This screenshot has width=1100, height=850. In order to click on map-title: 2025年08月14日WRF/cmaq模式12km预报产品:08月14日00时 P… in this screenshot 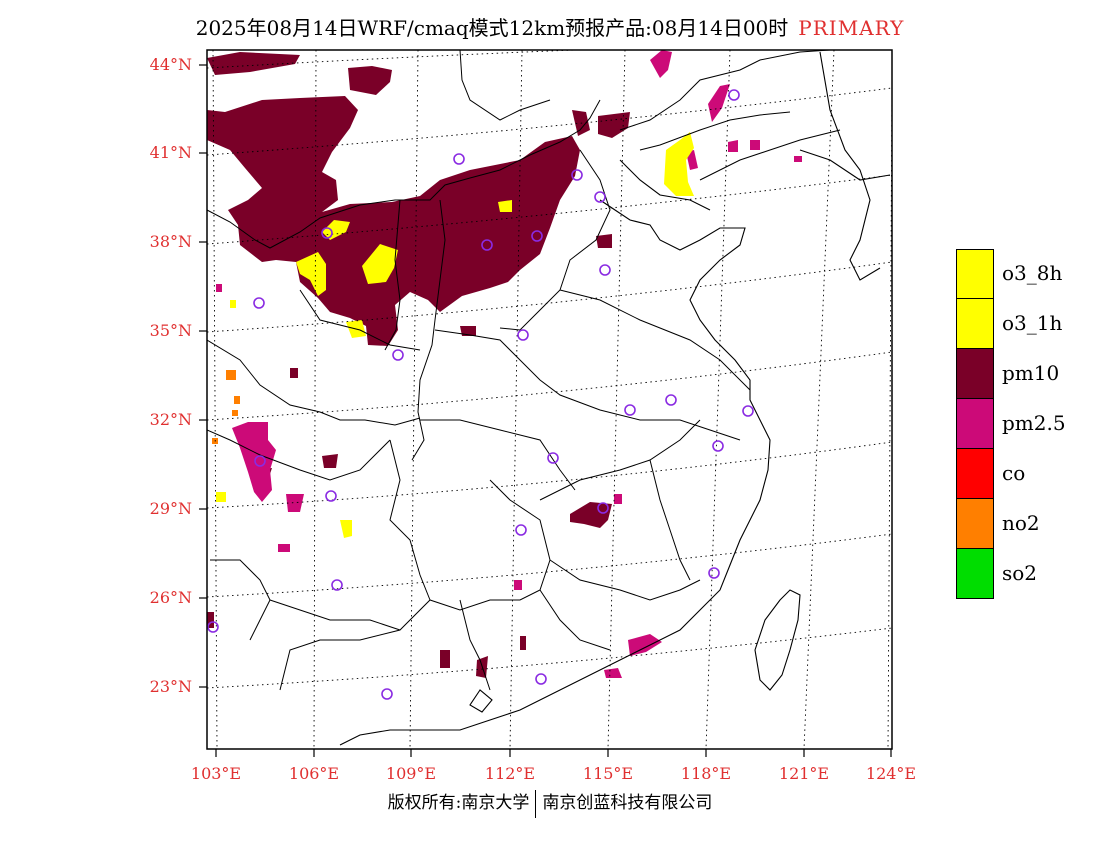, I will do `click(550, 26)`.